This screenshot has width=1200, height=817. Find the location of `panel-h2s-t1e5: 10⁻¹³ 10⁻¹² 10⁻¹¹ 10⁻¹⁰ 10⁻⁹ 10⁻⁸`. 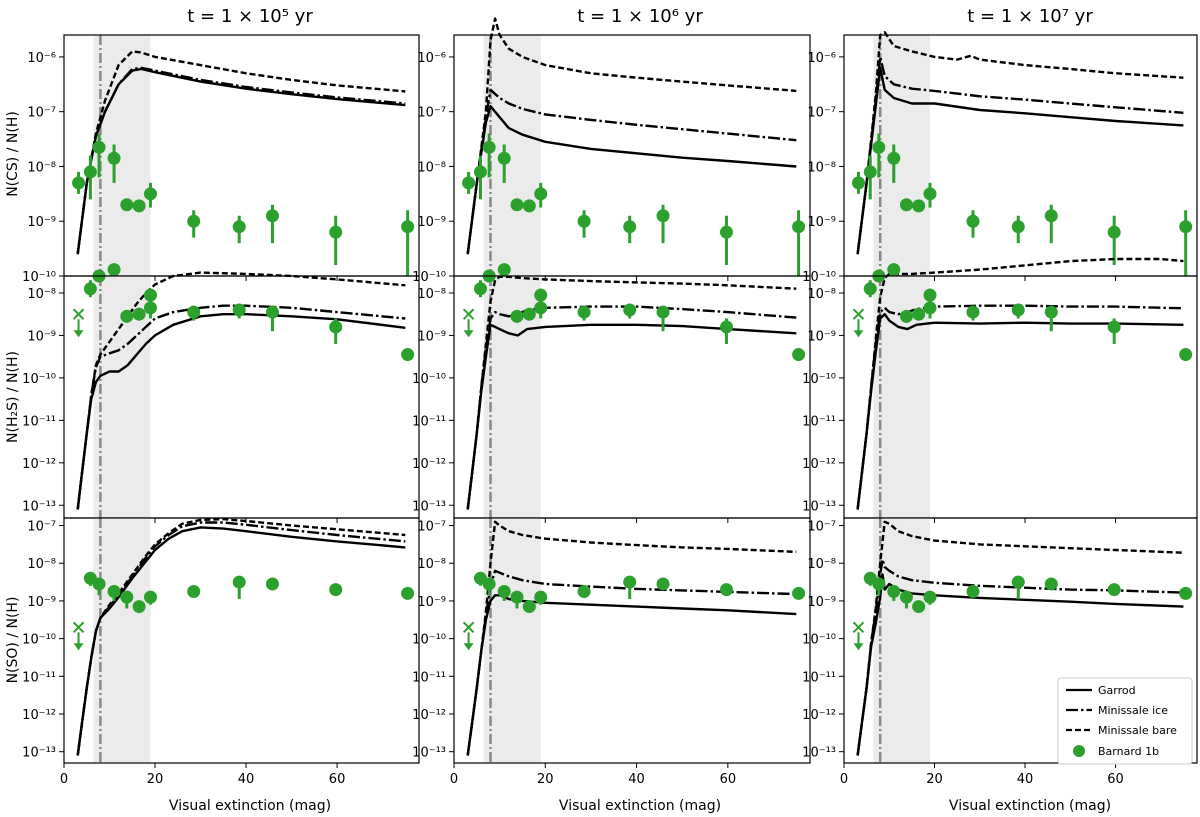

panel-h2s-t1e5: 10⁻¹³ 10⁻¹² 10⁻¹¹ 10⁻¹⁰ 10⁻⁹ 10⁻⁸ is located at coordinates (221, 393).